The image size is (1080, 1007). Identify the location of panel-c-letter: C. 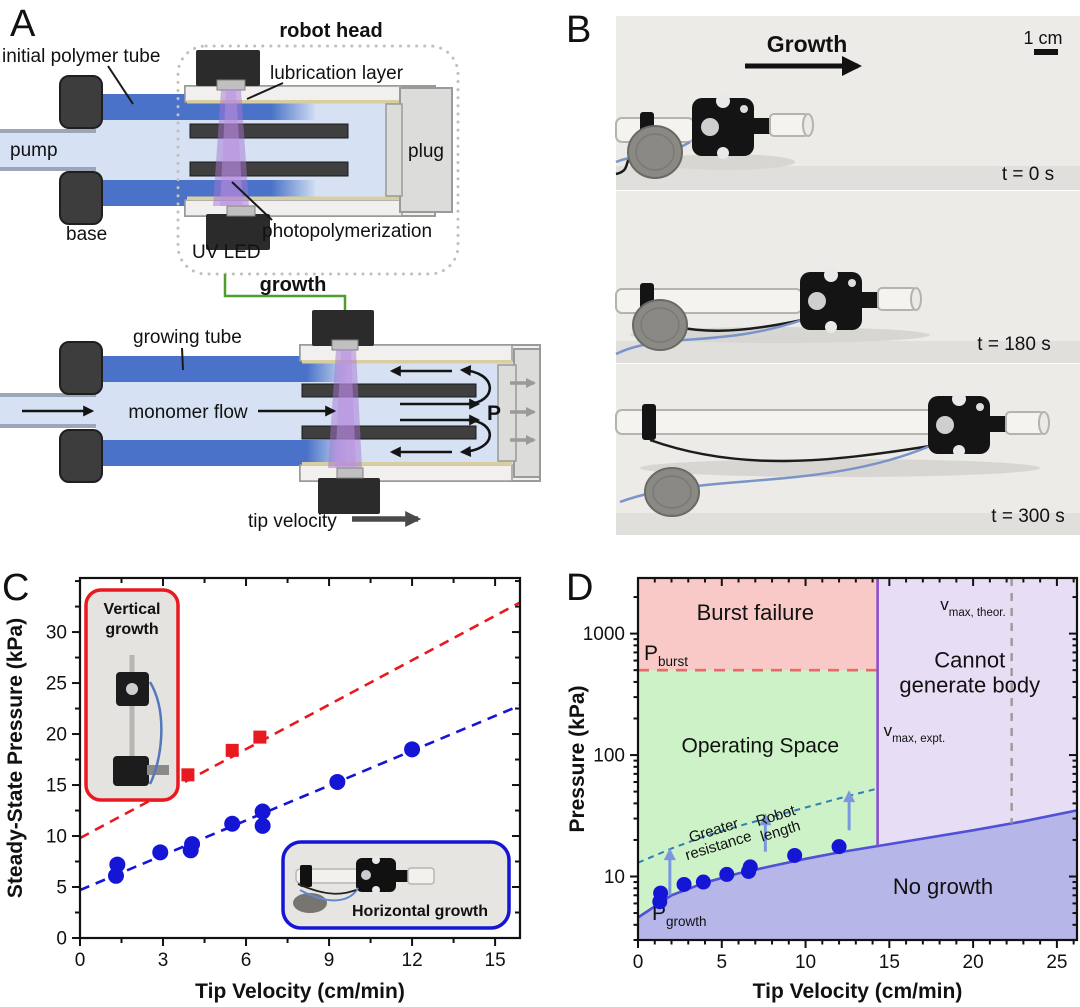
(15, 588).